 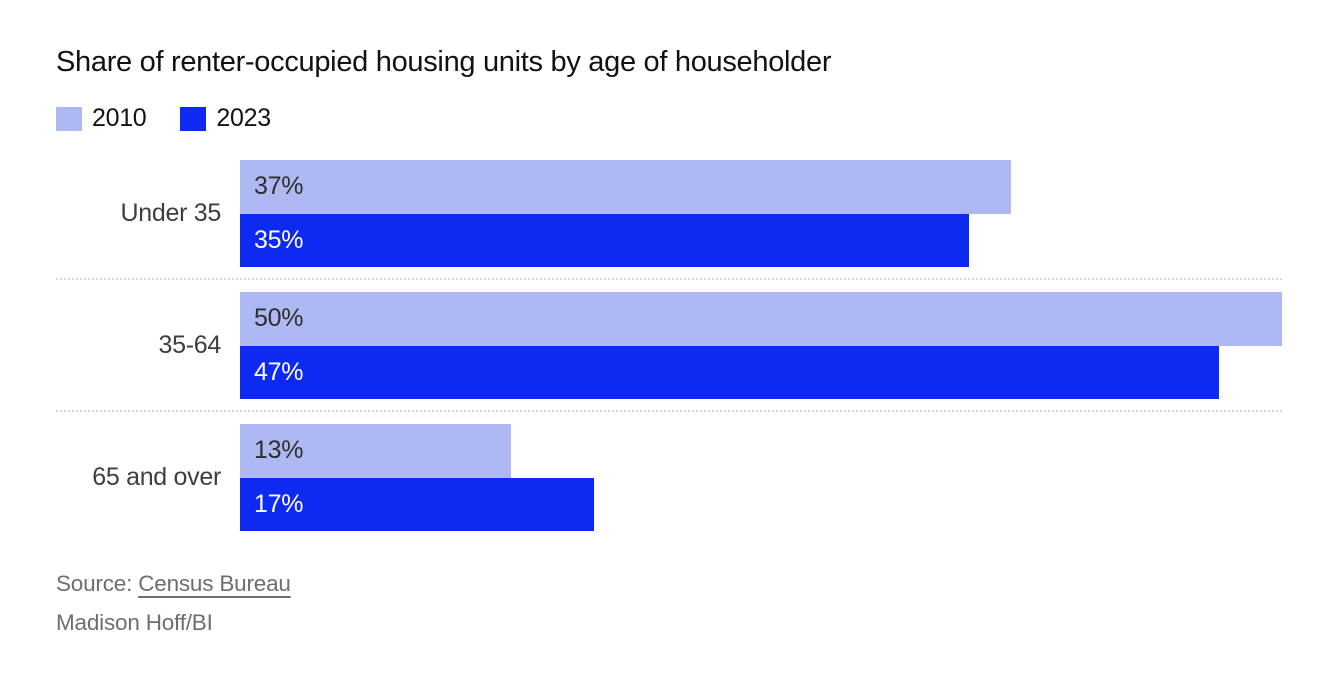 I want to click on category-group-under-35: Under 35 37% 35%, so click(x=669, y=213).